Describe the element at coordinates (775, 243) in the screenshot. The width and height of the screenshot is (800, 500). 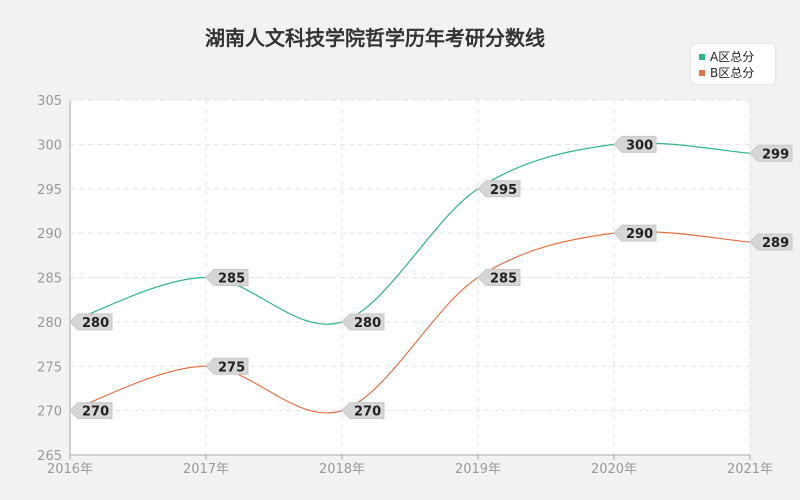
I see `data-label: 289` at that location.